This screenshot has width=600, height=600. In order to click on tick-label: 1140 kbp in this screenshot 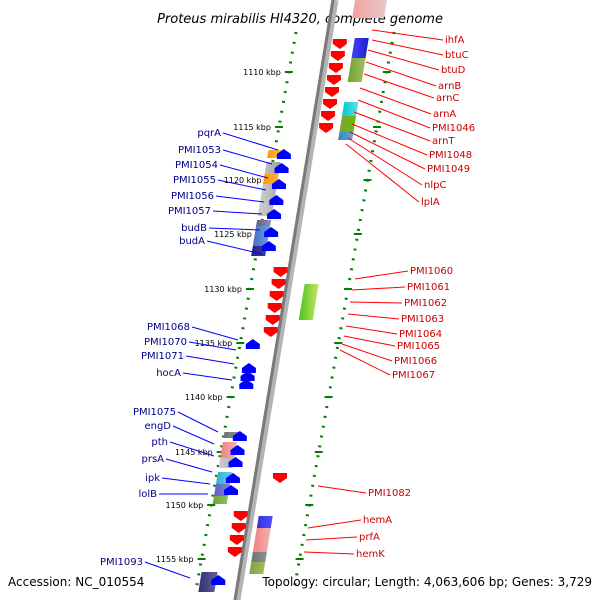, I will do `click(204, 397)`.